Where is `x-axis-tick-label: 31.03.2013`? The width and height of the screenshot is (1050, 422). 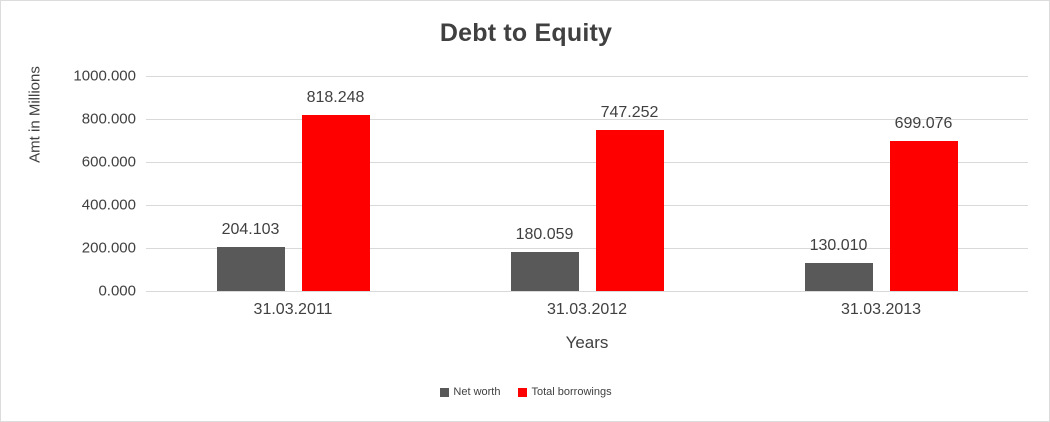 x-axis-tick-label: 31.03.2013 is located at coordinates (881, 309).